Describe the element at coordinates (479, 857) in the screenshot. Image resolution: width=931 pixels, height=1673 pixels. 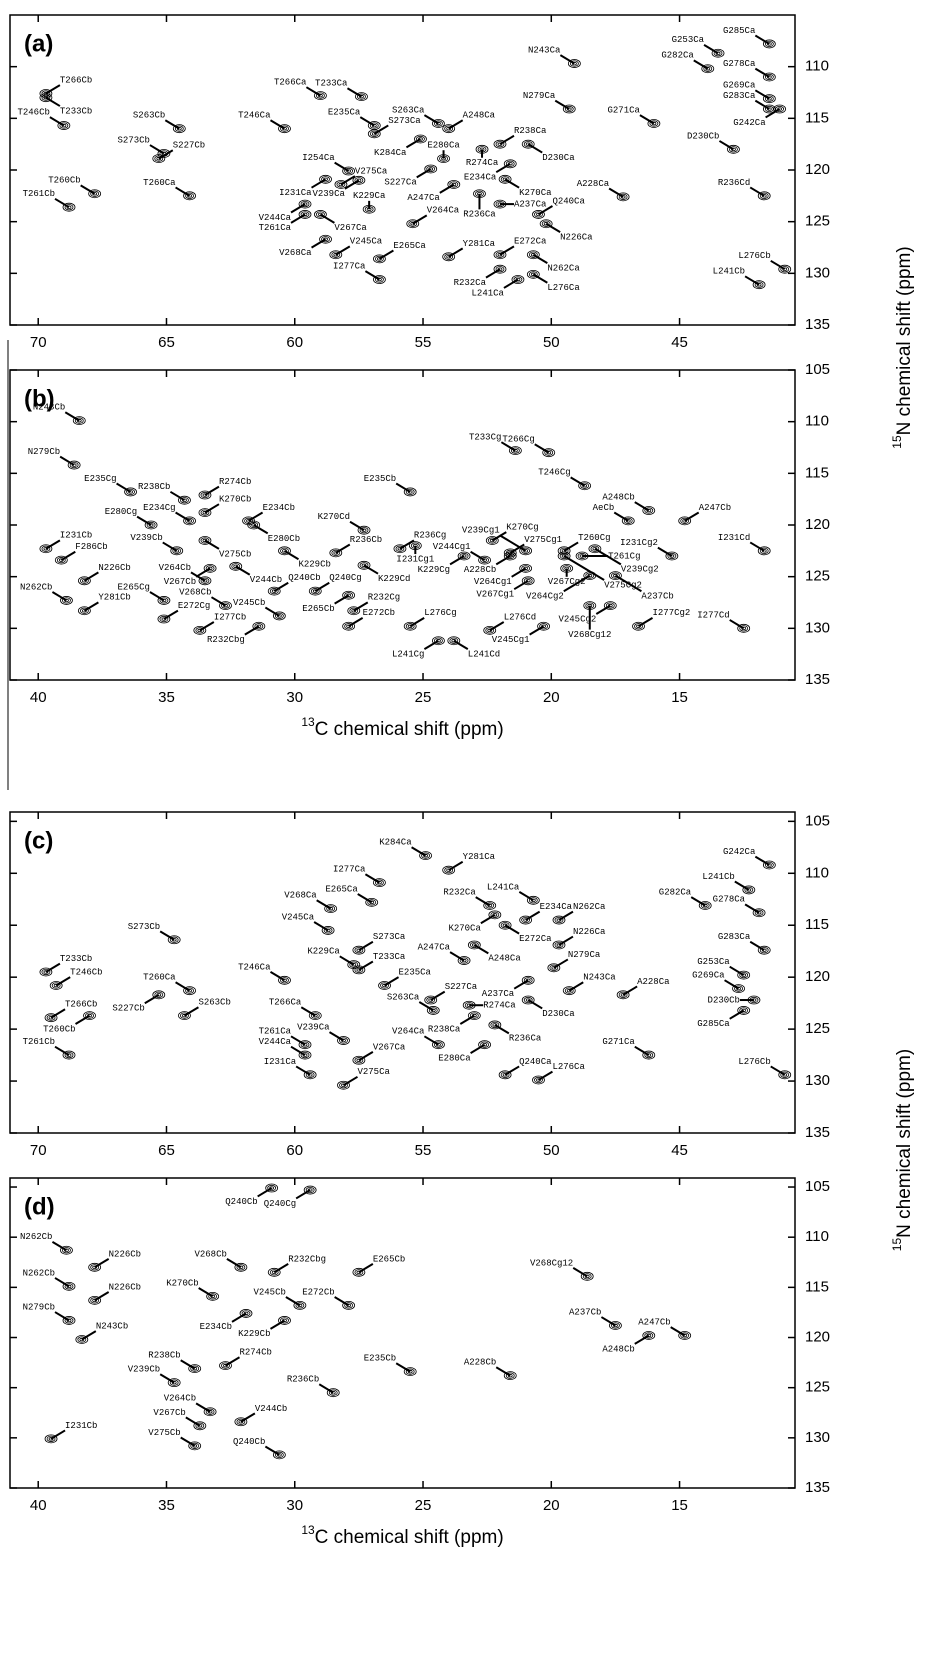
I see `peak-label: Y281Ca` at that location.